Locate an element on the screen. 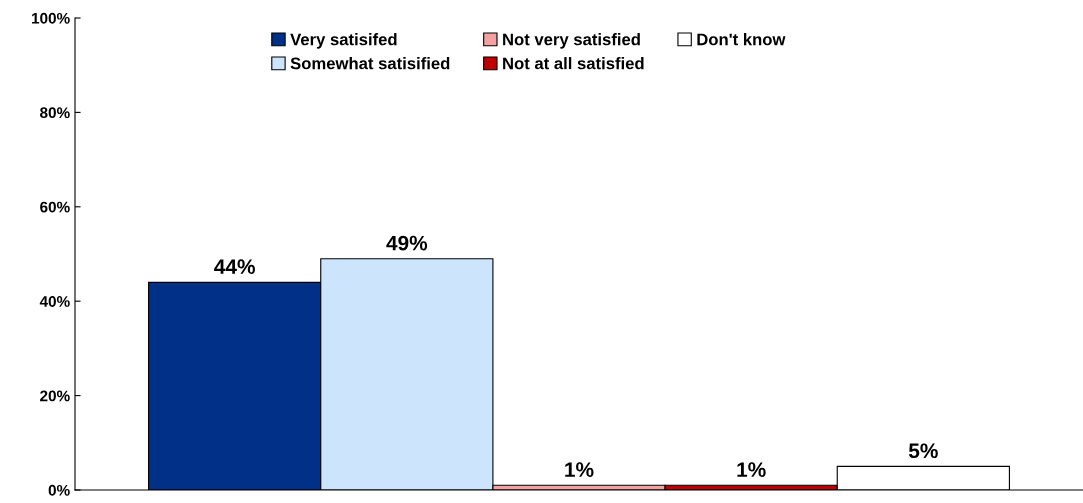  legend-label: Somewhat satisified is located at coordinates (370, 63).